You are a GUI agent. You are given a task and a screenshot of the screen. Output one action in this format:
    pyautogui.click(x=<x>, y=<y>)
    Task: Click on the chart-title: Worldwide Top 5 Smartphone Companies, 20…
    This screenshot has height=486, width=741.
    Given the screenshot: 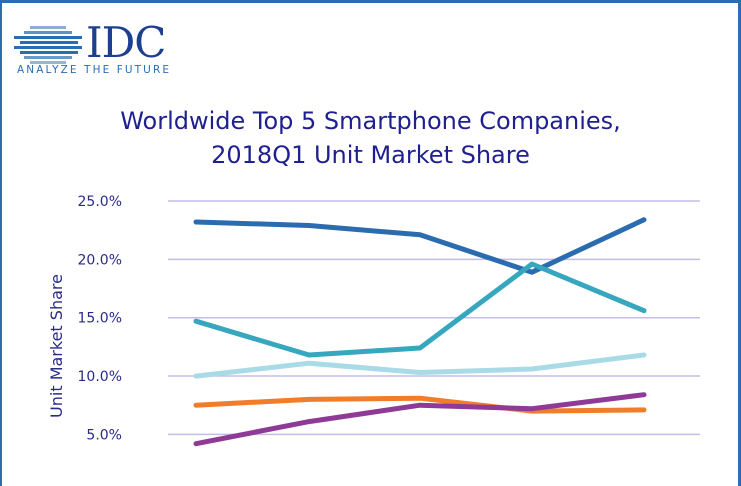 What is the action you would take?
    pyautogui.click(x=370, y=138)
    